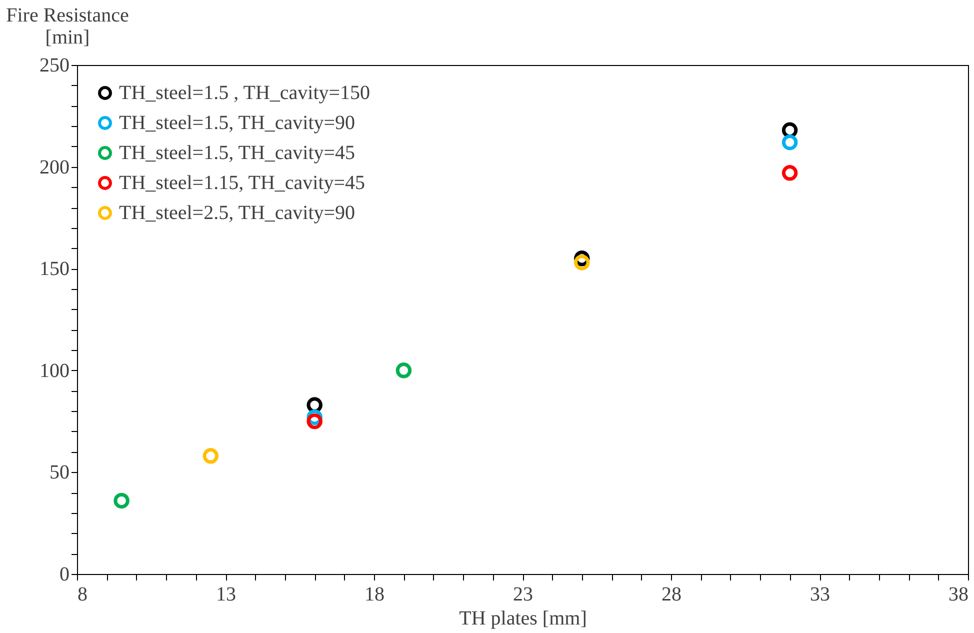 The width and height of the screenshot is (974, 633). I want to click on x-tick-label: 13, so click(226, 595).